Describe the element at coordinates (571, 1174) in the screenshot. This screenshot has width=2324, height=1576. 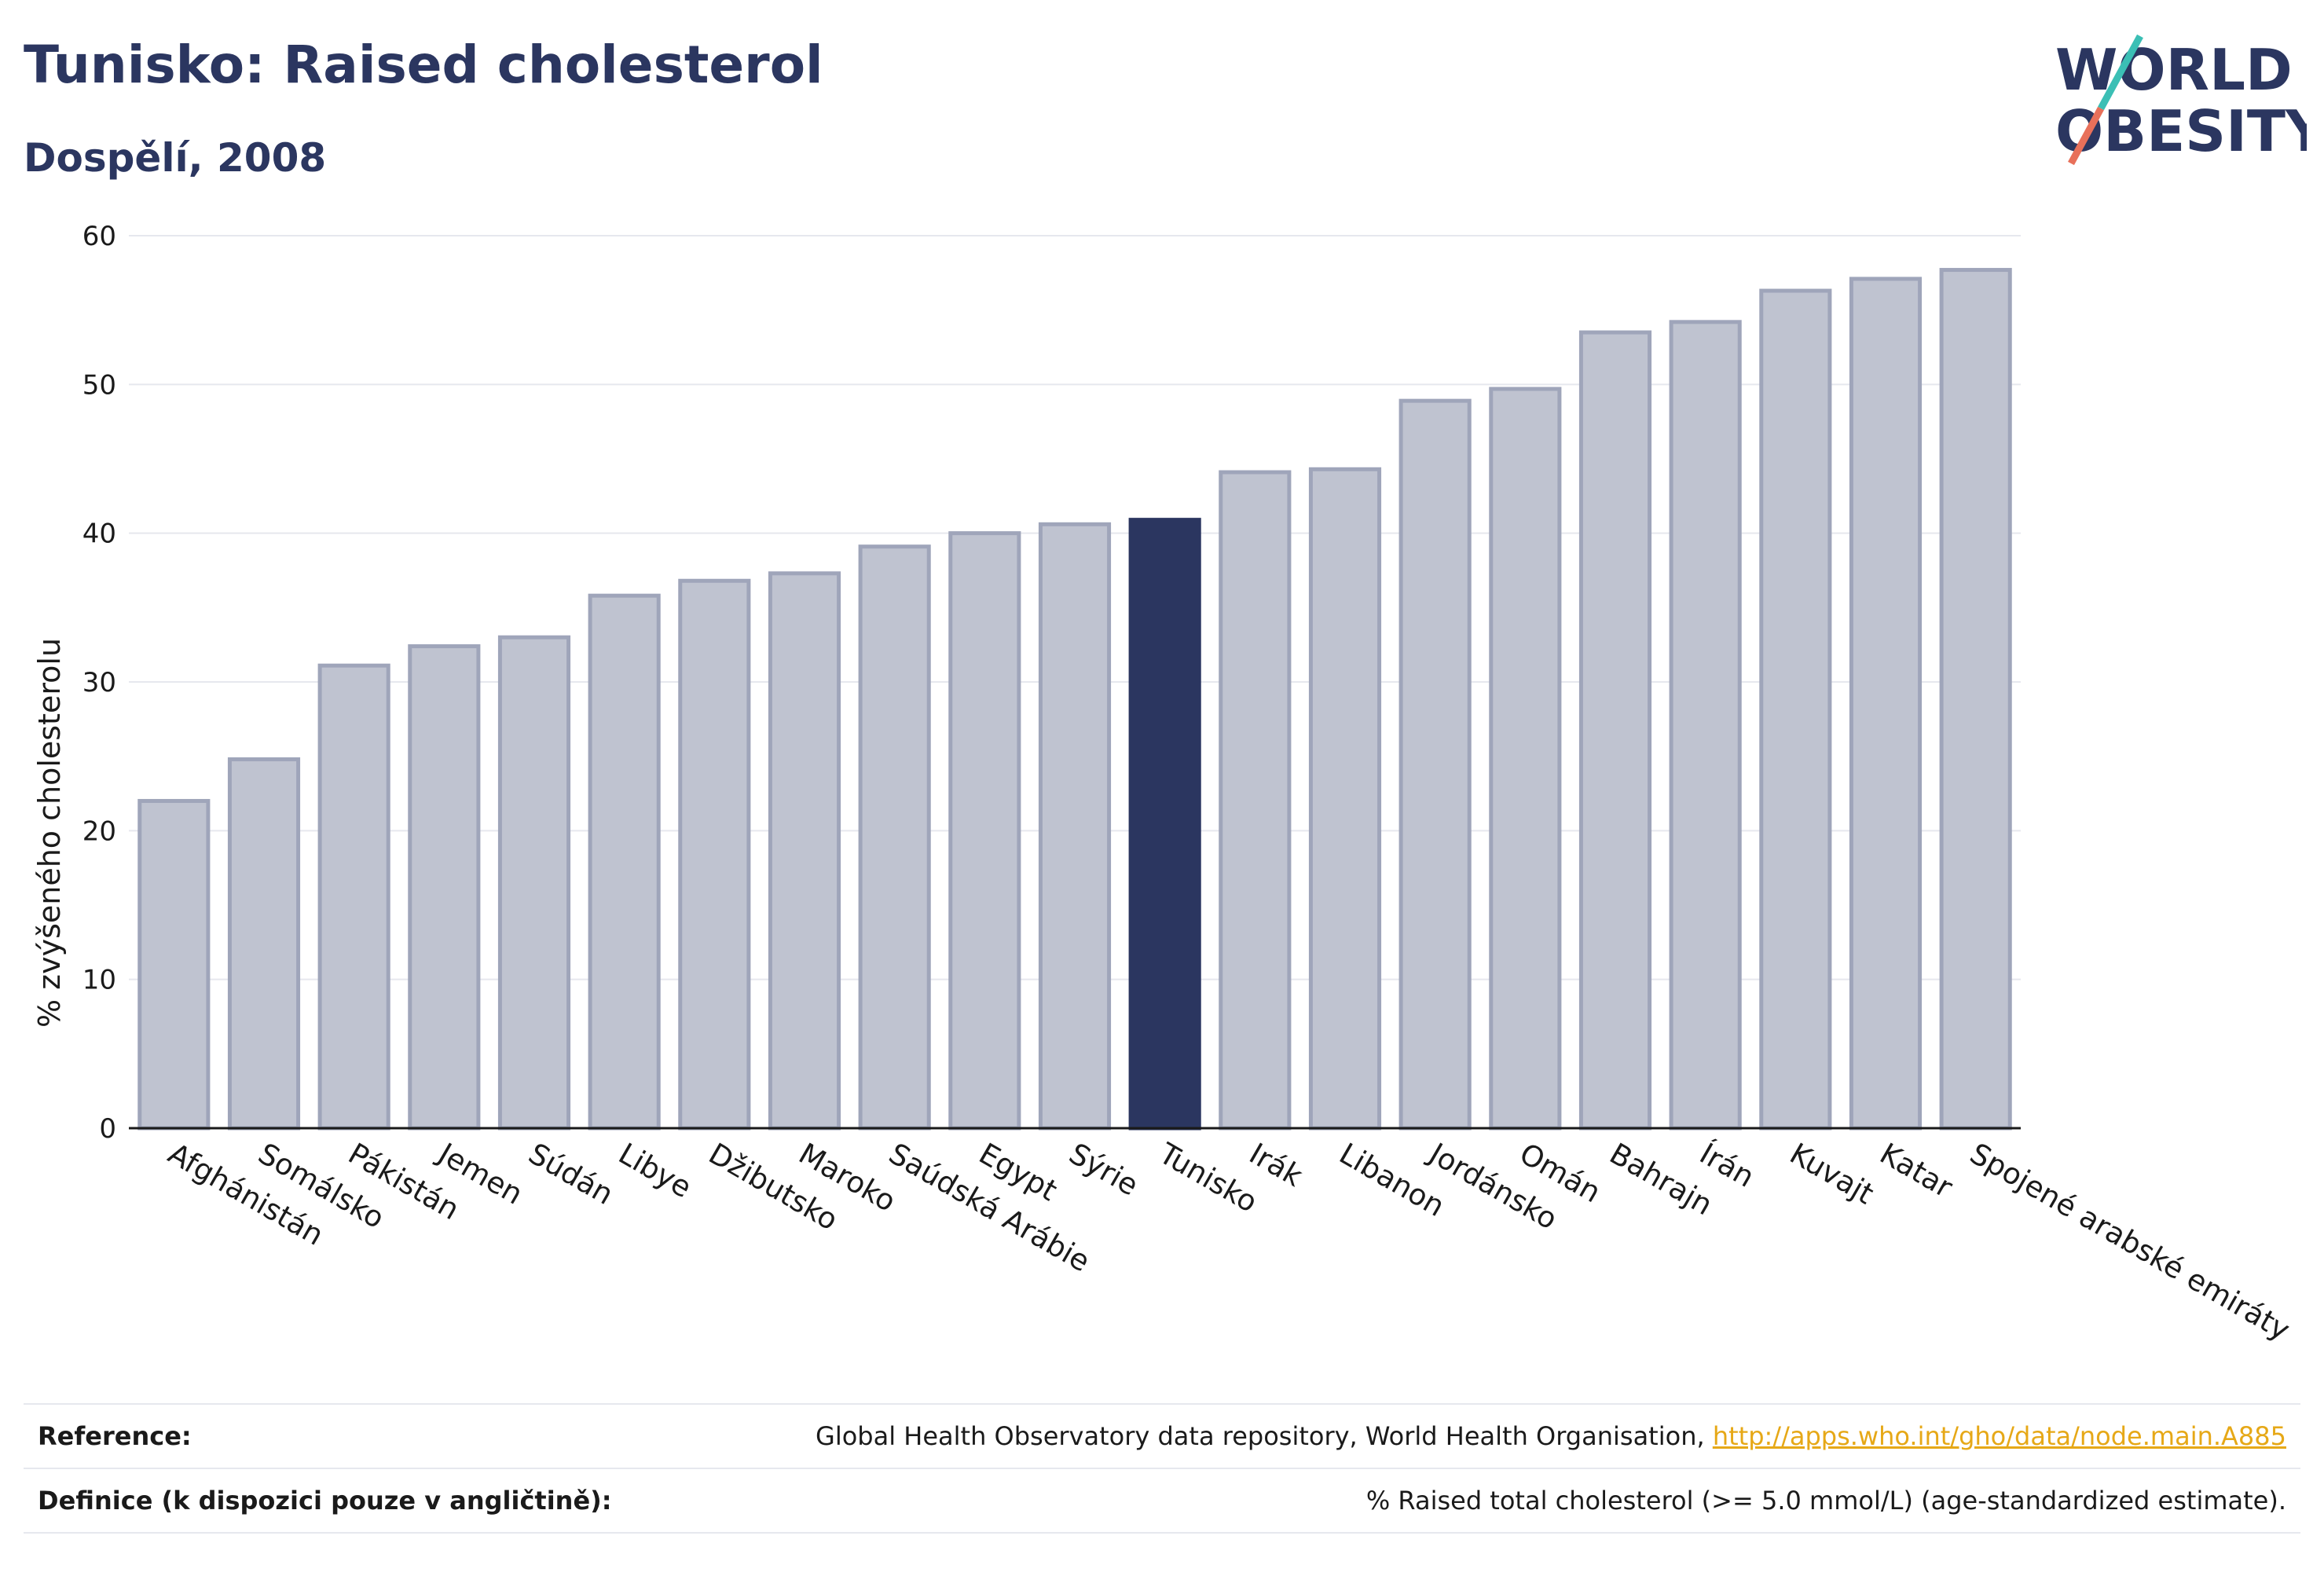
I see `x-tick-label: Súdán` at that location.